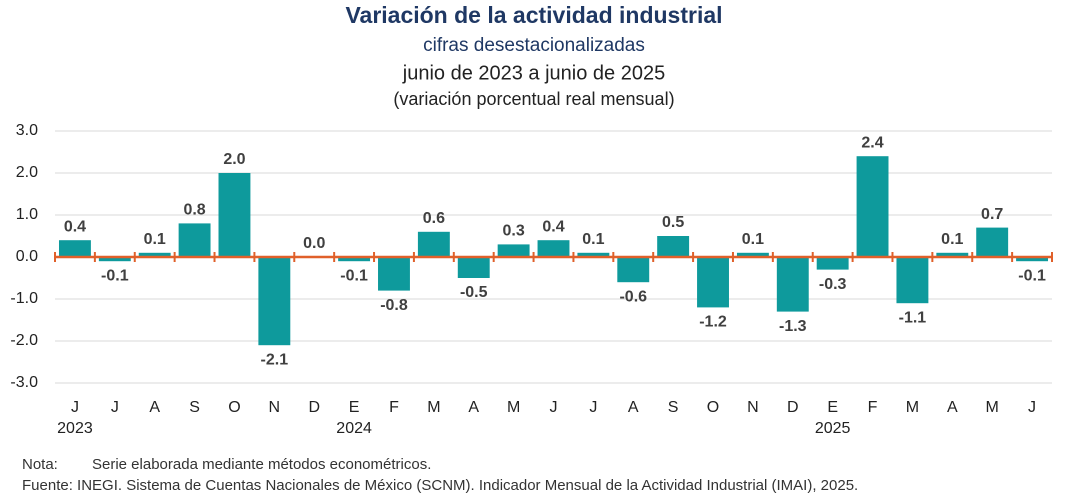 The image size is (1068, 500). Describe the element at coordinates (27, 130) in the screenshot. I see `y-tick-label: 3.0` at that location.